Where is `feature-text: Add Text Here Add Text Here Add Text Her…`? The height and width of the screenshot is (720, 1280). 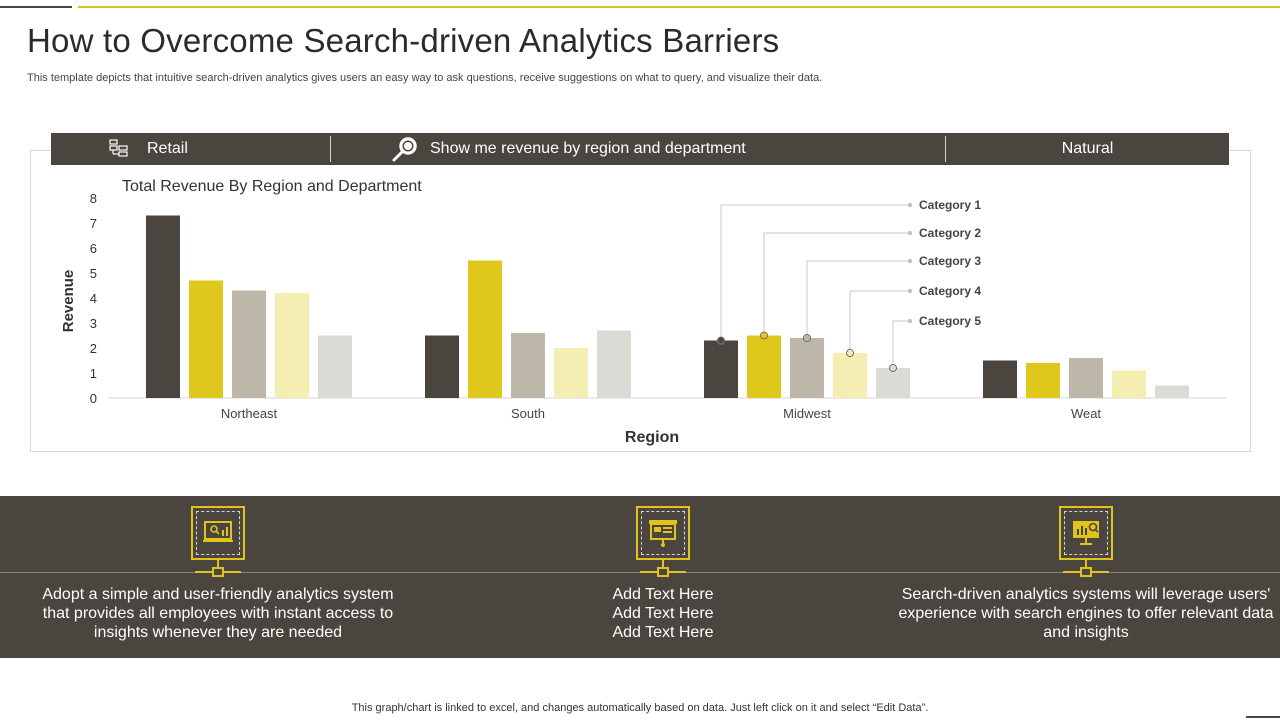 feature-text: Add Text Here Add Text Here Add Text Her… is located at coordinates (663, 613).